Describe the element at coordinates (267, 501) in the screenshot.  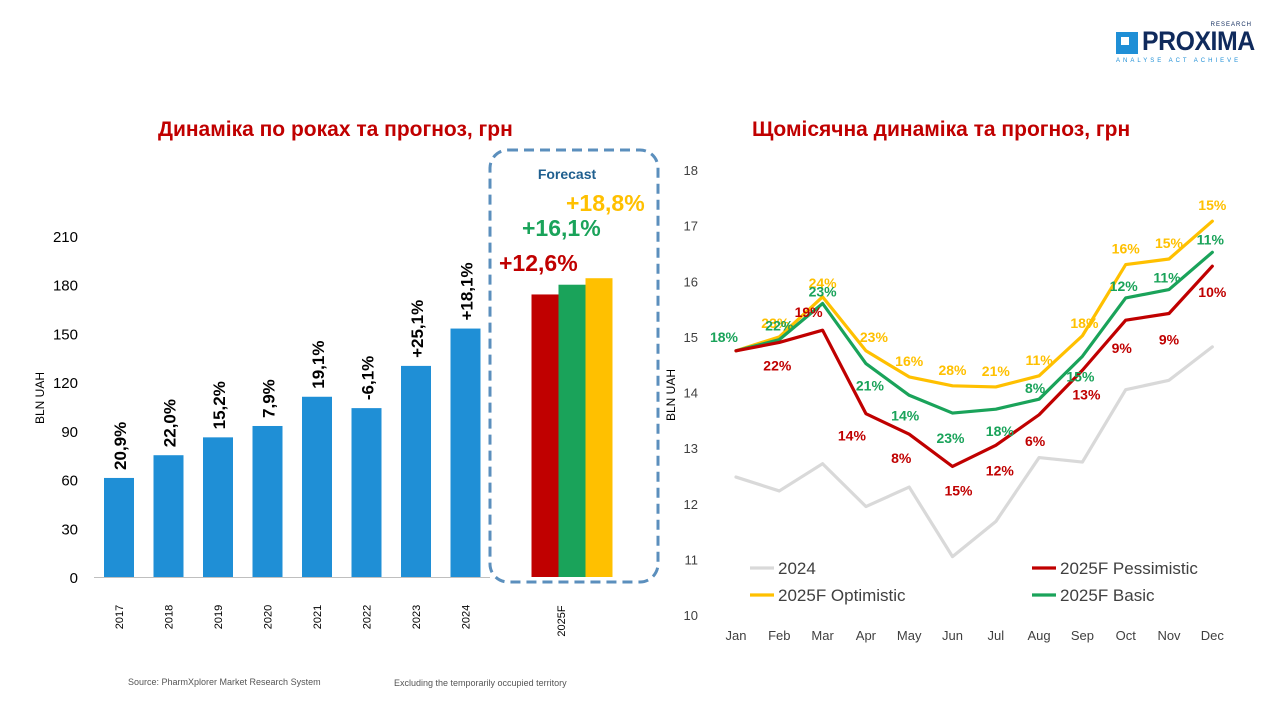
I see `bar-2020` at that location.